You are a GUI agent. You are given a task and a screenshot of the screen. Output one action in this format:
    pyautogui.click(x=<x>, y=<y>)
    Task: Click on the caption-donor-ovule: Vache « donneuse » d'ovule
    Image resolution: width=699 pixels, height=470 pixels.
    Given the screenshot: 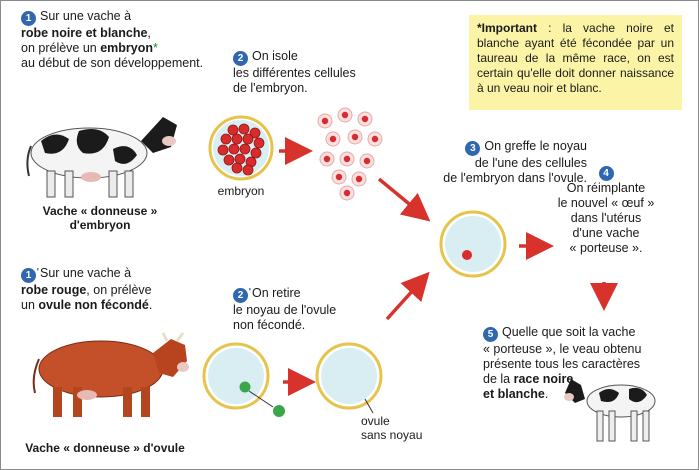 What is the action you would take?
    pyautogui.click(x=105, y=448)
    